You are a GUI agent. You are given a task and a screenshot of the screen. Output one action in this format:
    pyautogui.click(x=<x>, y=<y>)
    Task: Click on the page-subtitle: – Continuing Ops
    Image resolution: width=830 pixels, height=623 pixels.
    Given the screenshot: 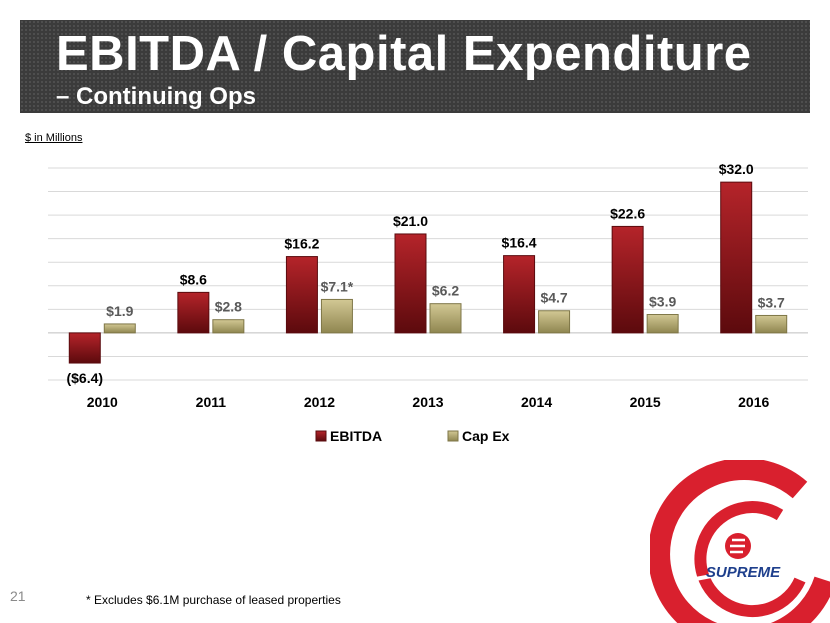 What is the action you would take?
    pyautogui.click(x=156, y=96)
    